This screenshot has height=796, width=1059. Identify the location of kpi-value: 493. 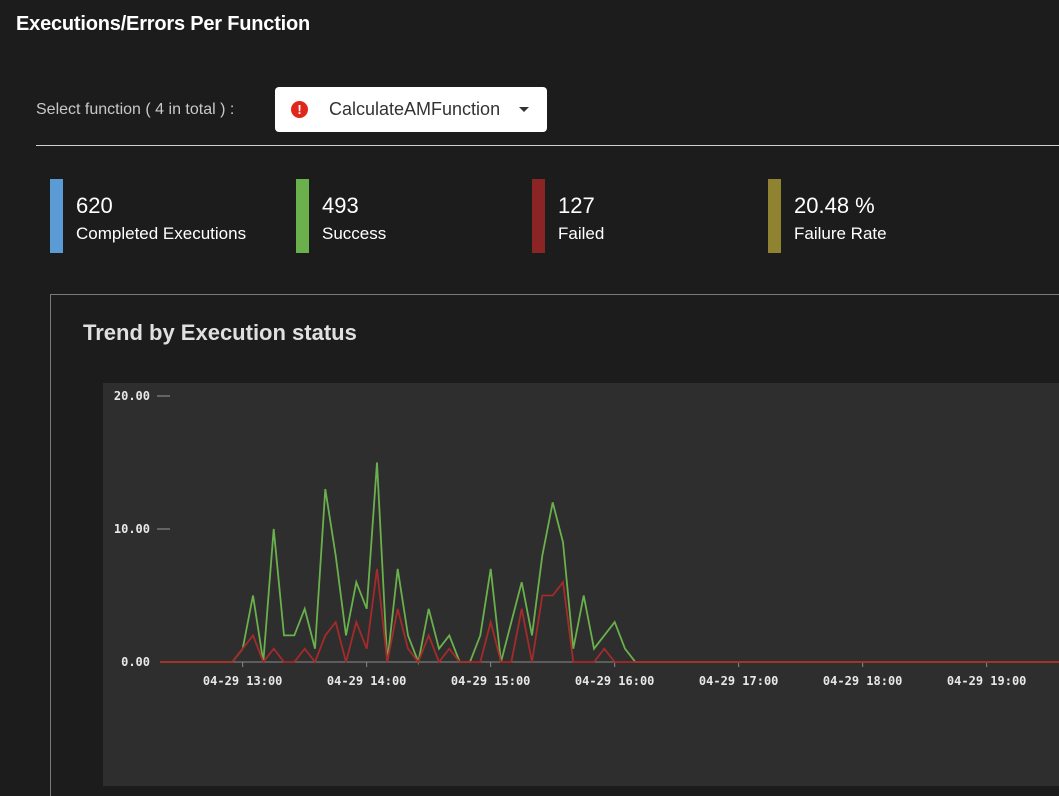
(340, 205).